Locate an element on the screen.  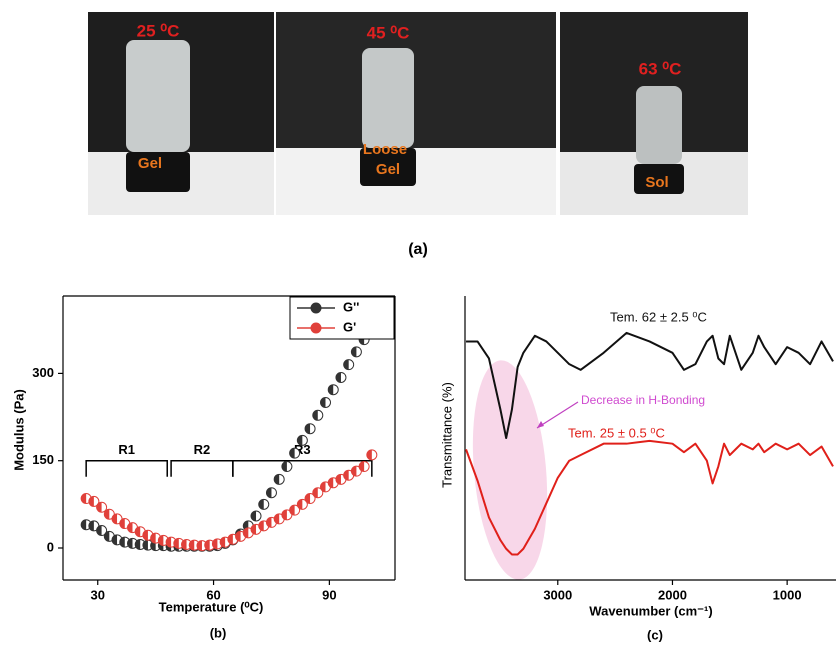
highlight is located at coordinates (510, 470).